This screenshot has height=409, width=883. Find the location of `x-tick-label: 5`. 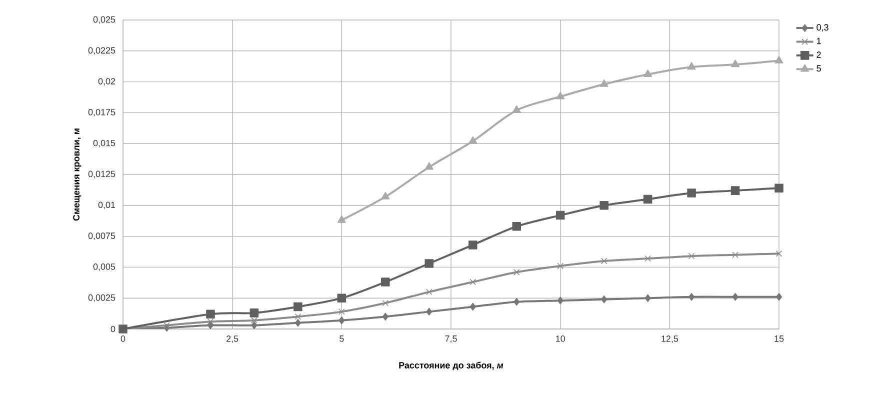

x-tick-label: 5 is located at coordinates (342, 339).